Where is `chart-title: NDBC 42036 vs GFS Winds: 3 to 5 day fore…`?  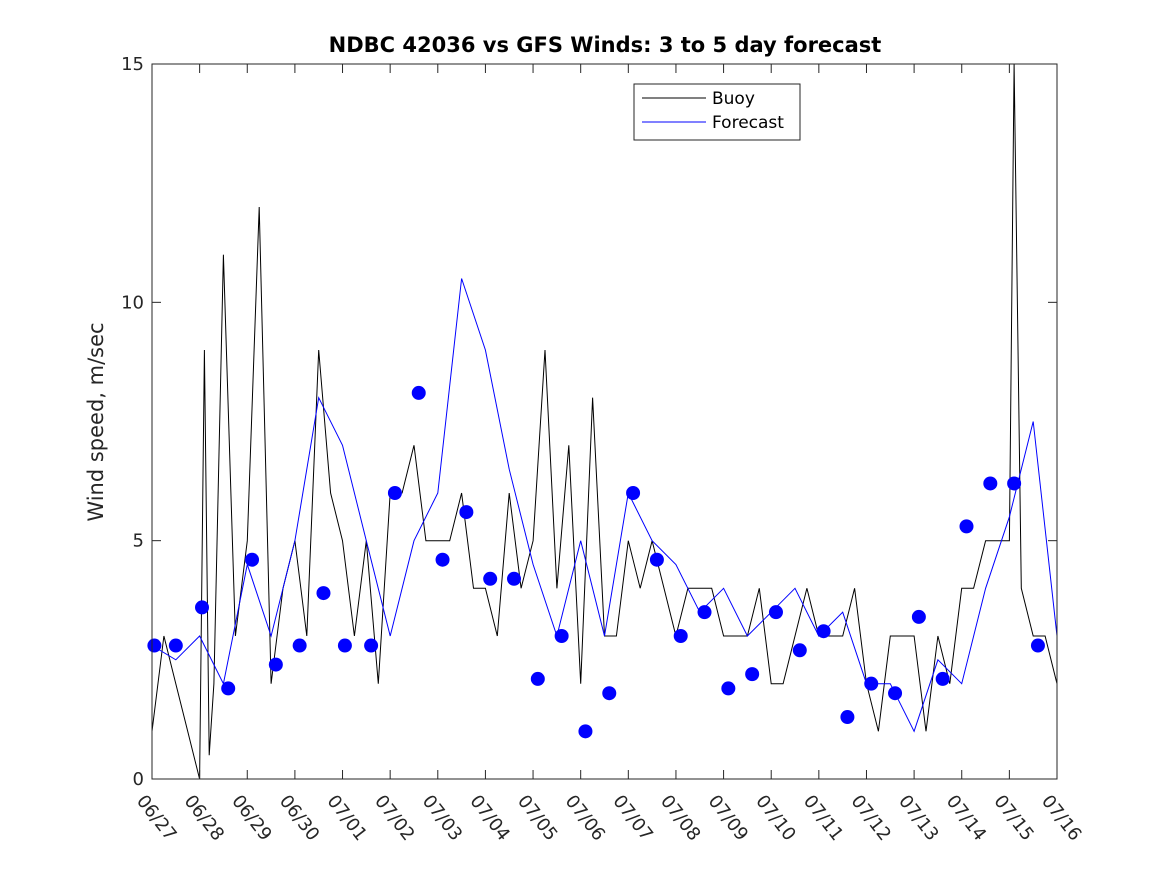
chart-title: NDBC 42036 vs GFS Winds: 3 to 5 day fore… is located at coordinates (605, 45).